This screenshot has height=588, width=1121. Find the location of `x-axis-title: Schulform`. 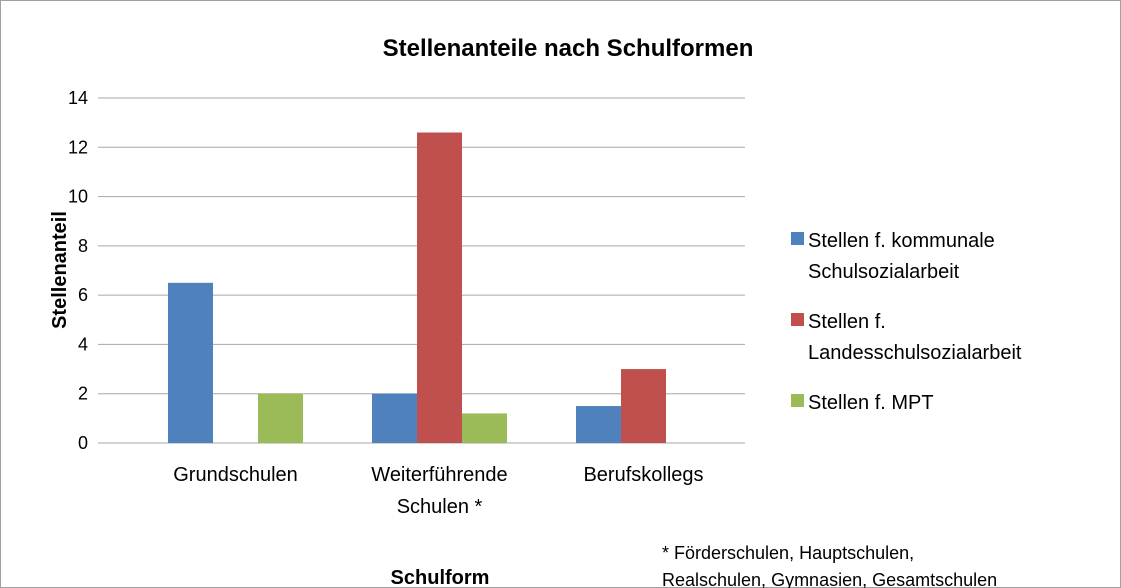

x-axis-title: Schulform is located at coordinates (440, 577).